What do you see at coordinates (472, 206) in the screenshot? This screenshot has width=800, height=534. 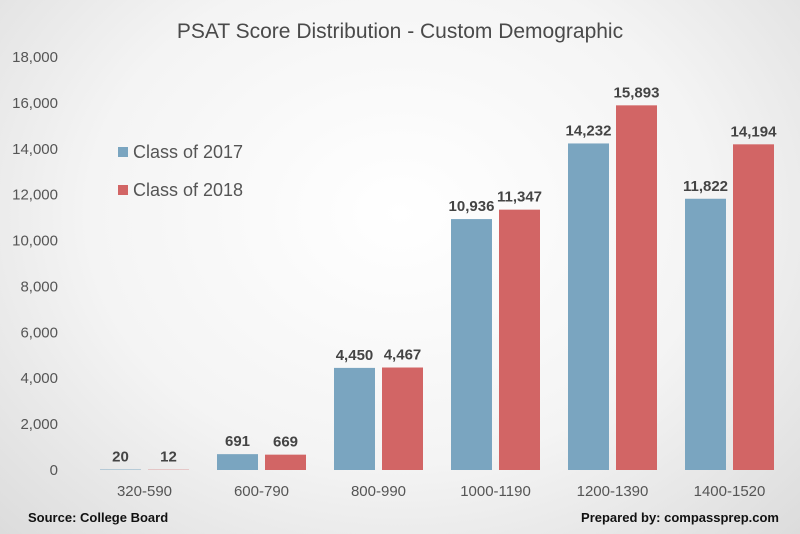 I see `data-label: 10,936` at bounding box center [472, 206].